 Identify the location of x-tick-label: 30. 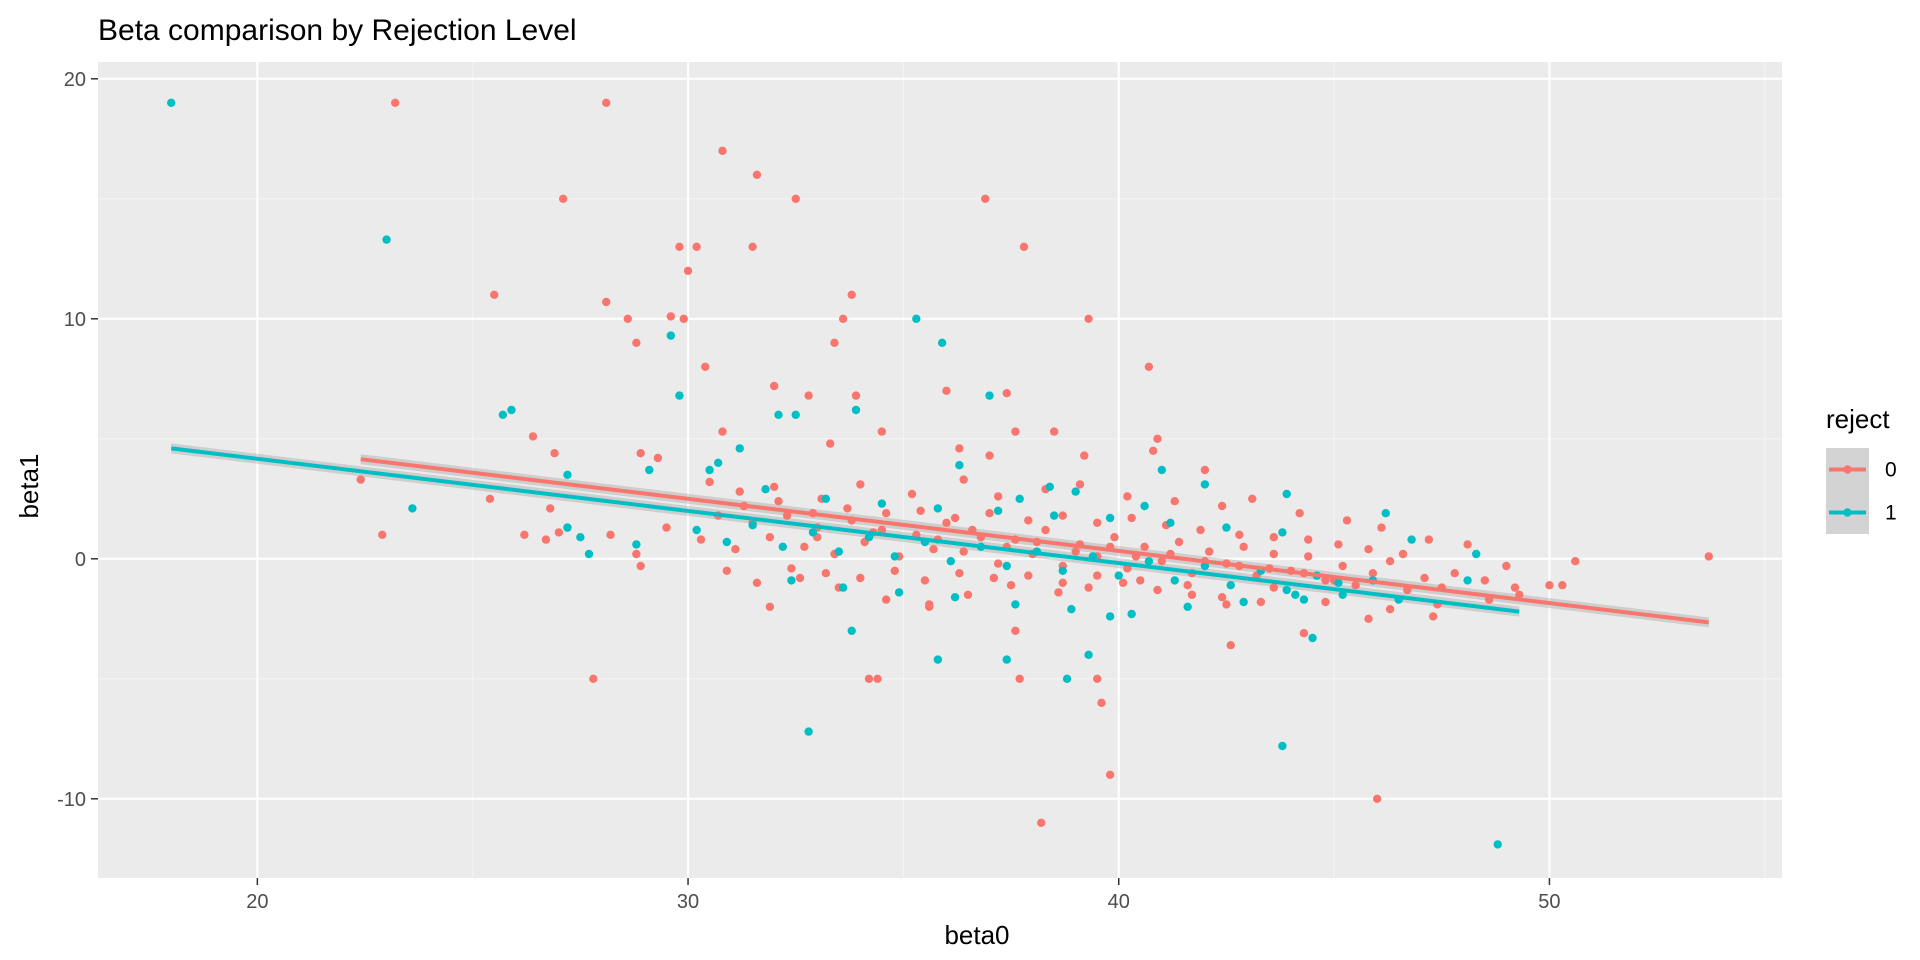
(688, 902).